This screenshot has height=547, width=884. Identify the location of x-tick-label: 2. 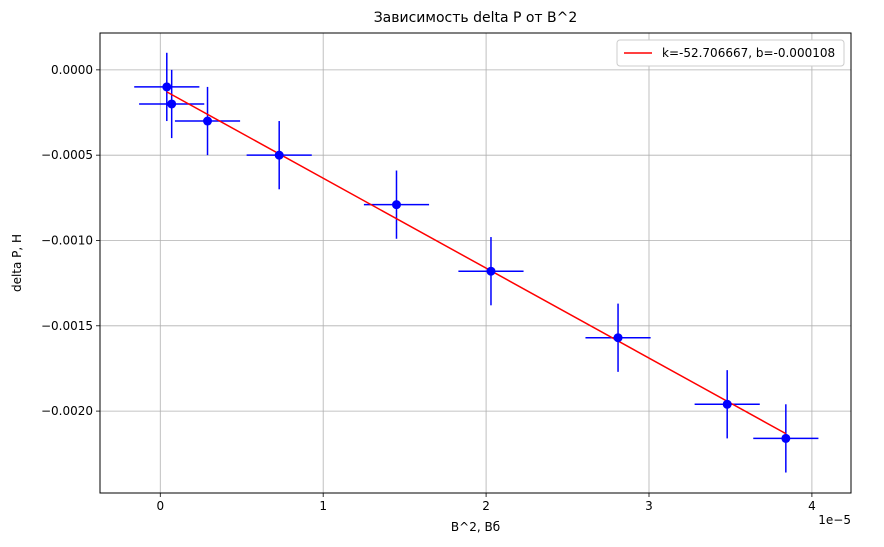
(486, 506).